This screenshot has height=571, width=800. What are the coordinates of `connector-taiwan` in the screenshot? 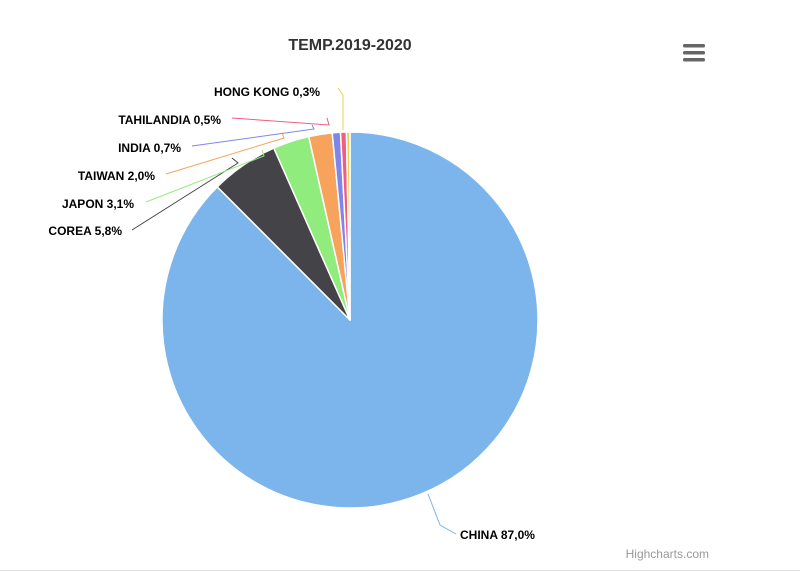 It's located at (225, 153).